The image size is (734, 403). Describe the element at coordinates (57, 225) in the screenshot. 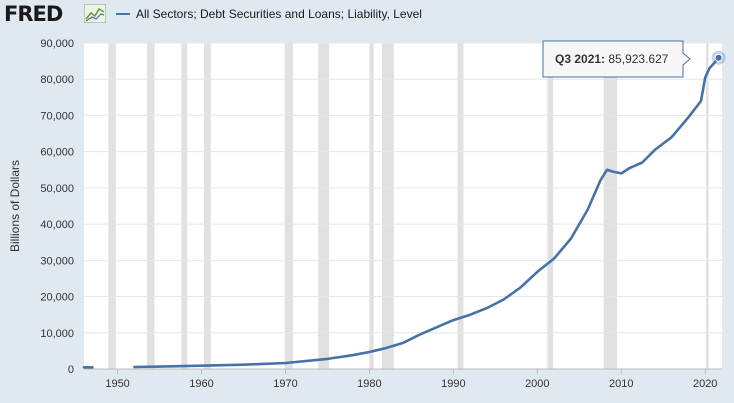

I see `y-tick-label: 40,000` at that location.